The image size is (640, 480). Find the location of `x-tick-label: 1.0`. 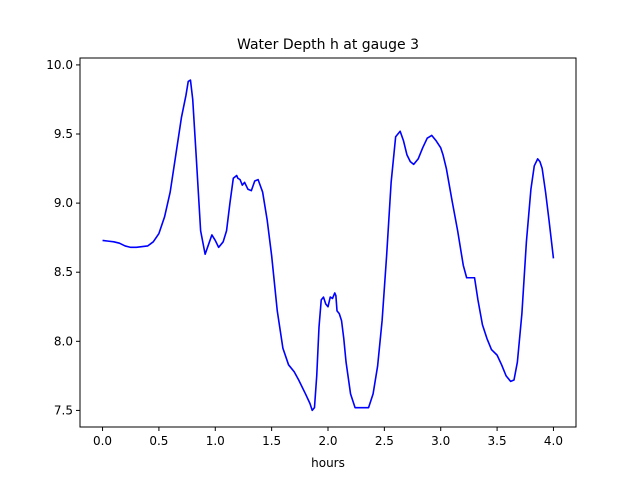

x-tick-label: 1.0 is located at coordinates (215, 441).